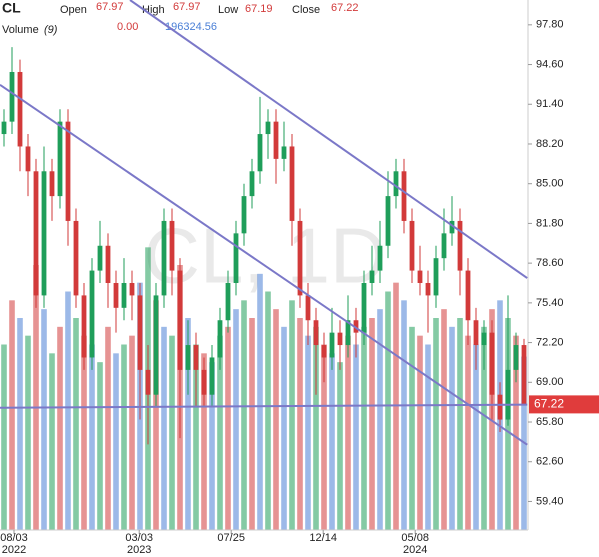 This screenshot has height=557, width=599. What do you see at coordinates (549, 404) in the screenshot?
I see `last-price-label: 67.22` at bounding box center [549, 404].